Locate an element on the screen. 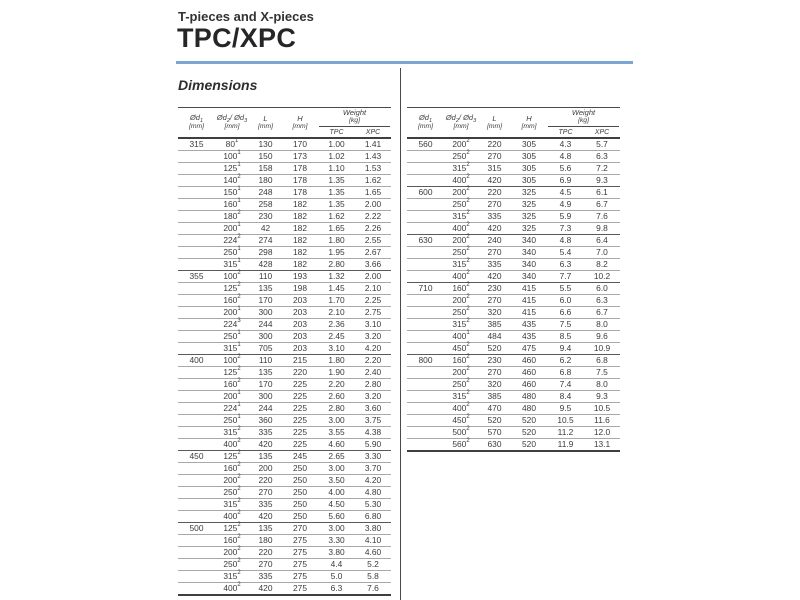 Image resolution: width=800 pixels, height=600 pixels. cell-weight-tpc: 6.3 is located at coordinates (336, 588).